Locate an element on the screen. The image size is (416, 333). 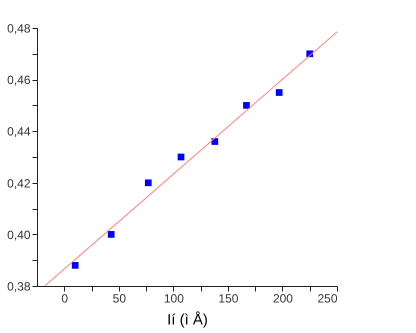
y-tick-label: 0,46 is located at coordinates (19, 80).